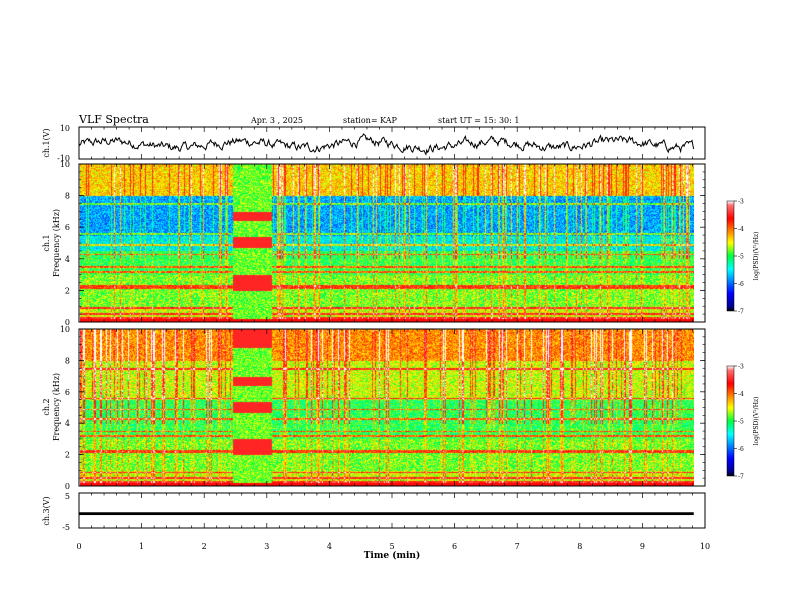  I want to click on time-axis-label: Time (min), so click(392, 555).